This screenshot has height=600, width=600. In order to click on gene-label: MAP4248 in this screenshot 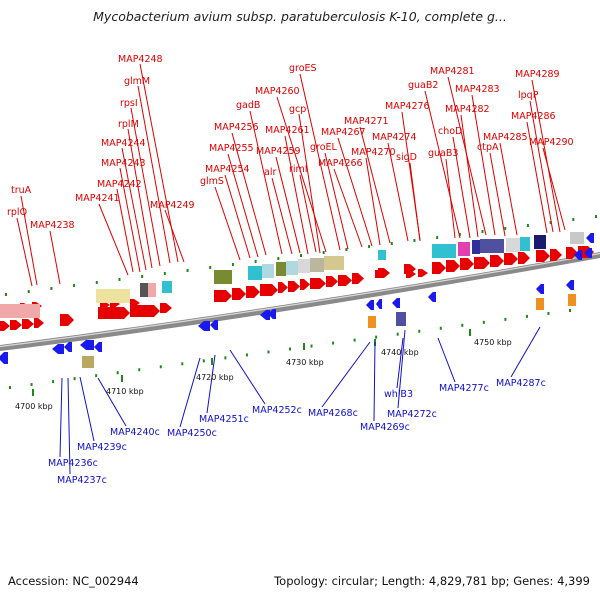, I will do `click(140, 59)`.